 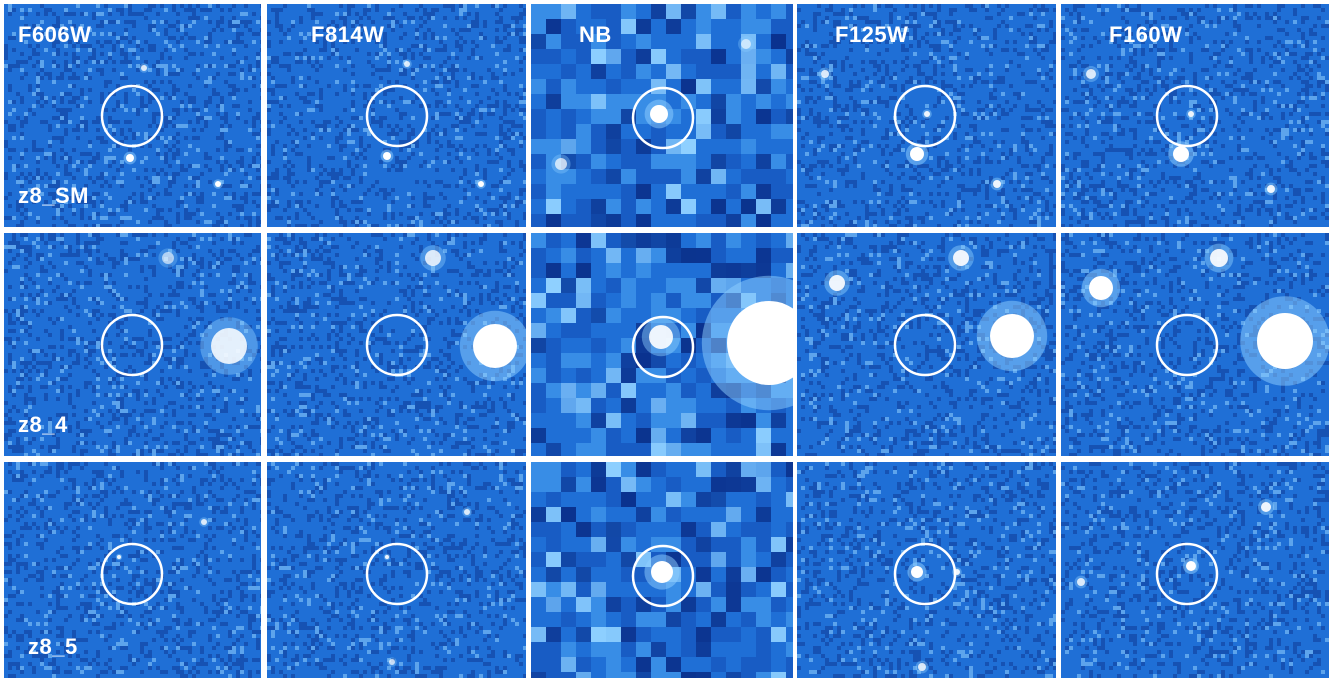 I want to click on image-panel-z8_4-F125W, so click(x=926, y=344).